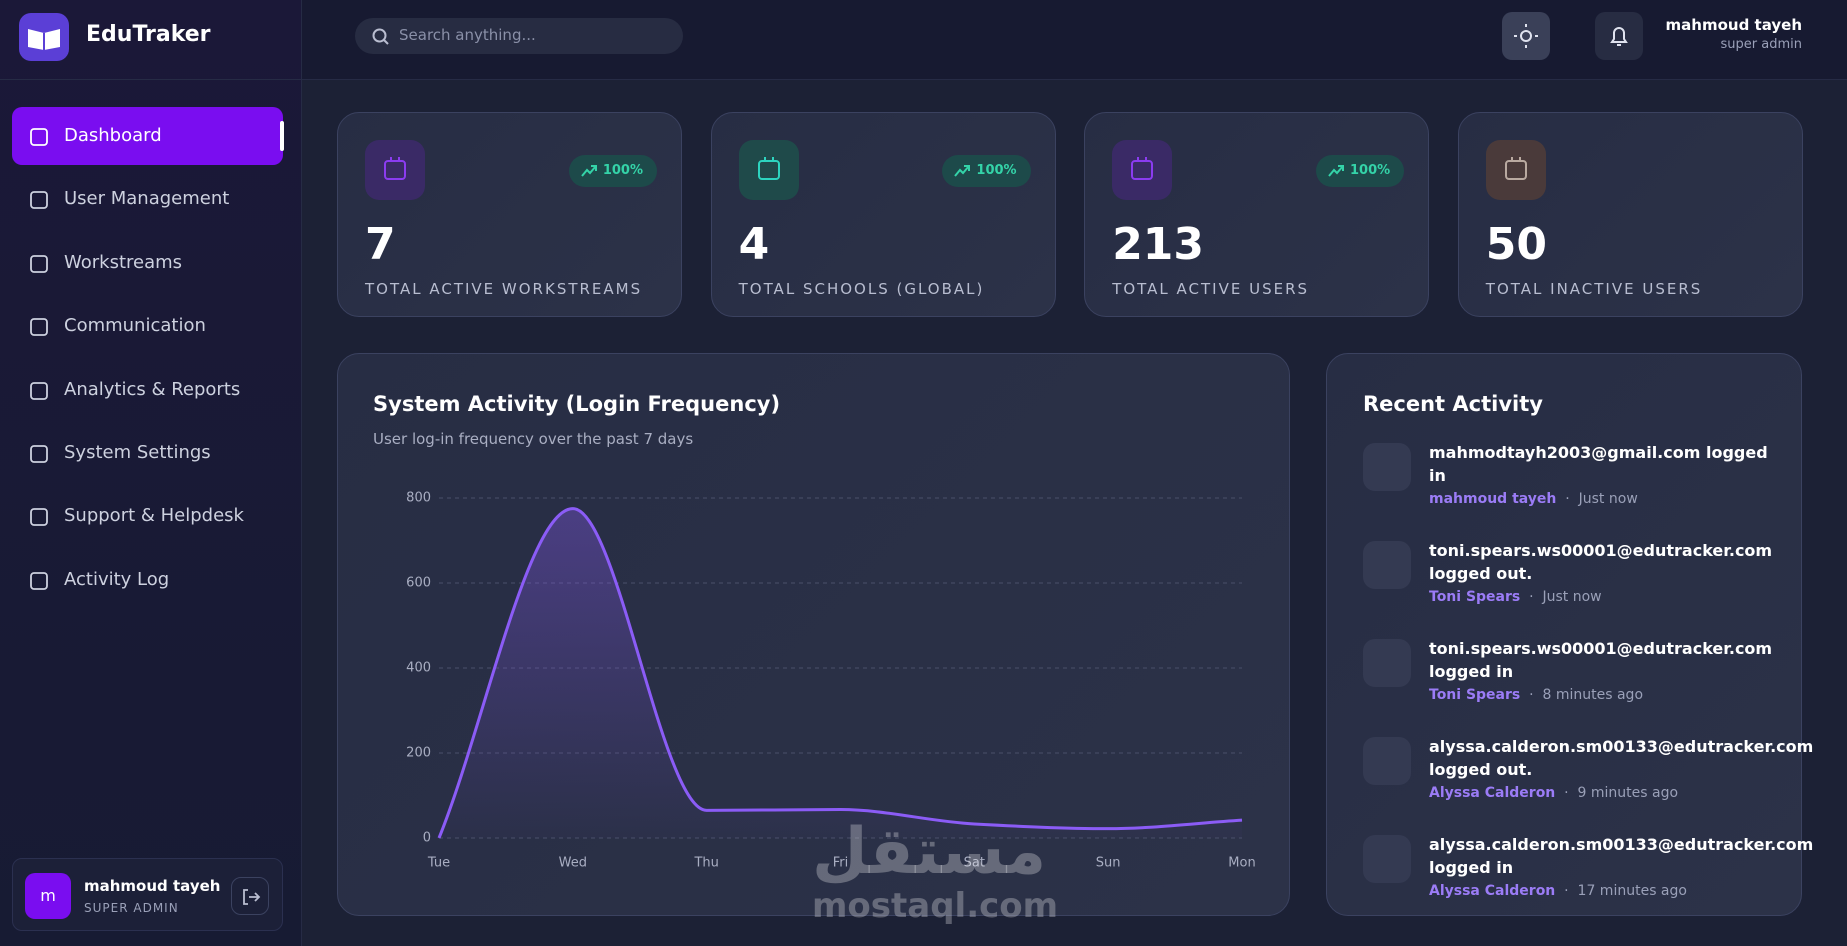 This screenshot has height=946, width=1847. Describe the element at coordinates (380, 36) in the screenshot. I see `search-icon` at that location.